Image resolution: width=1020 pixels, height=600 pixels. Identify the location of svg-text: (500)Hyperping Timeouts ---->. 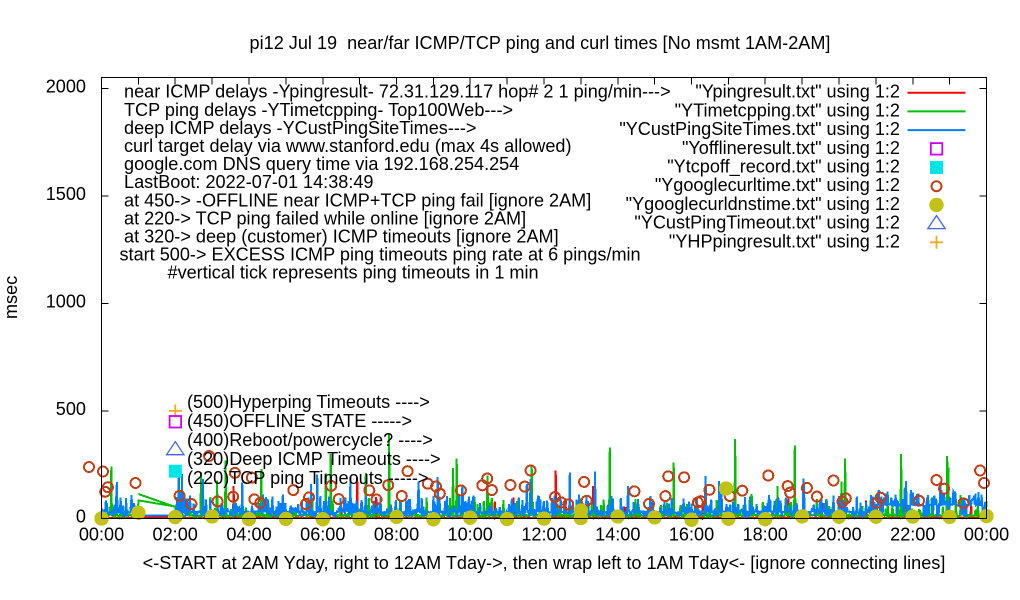
(308, 402).